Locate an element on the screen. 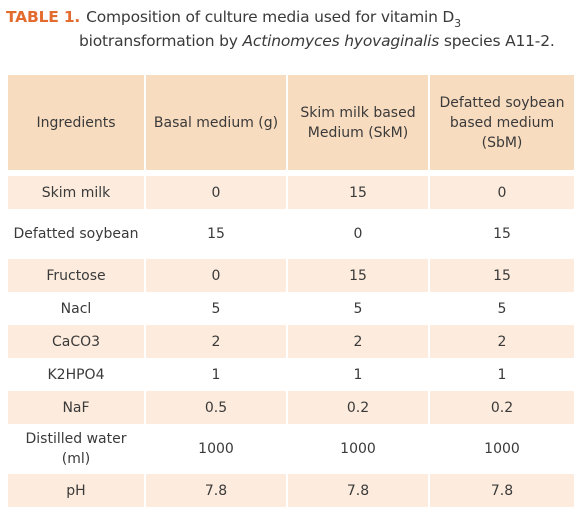 This screenshot has width=582, height=522. caption-subscript: 3 is located at coordinates (457, 23).